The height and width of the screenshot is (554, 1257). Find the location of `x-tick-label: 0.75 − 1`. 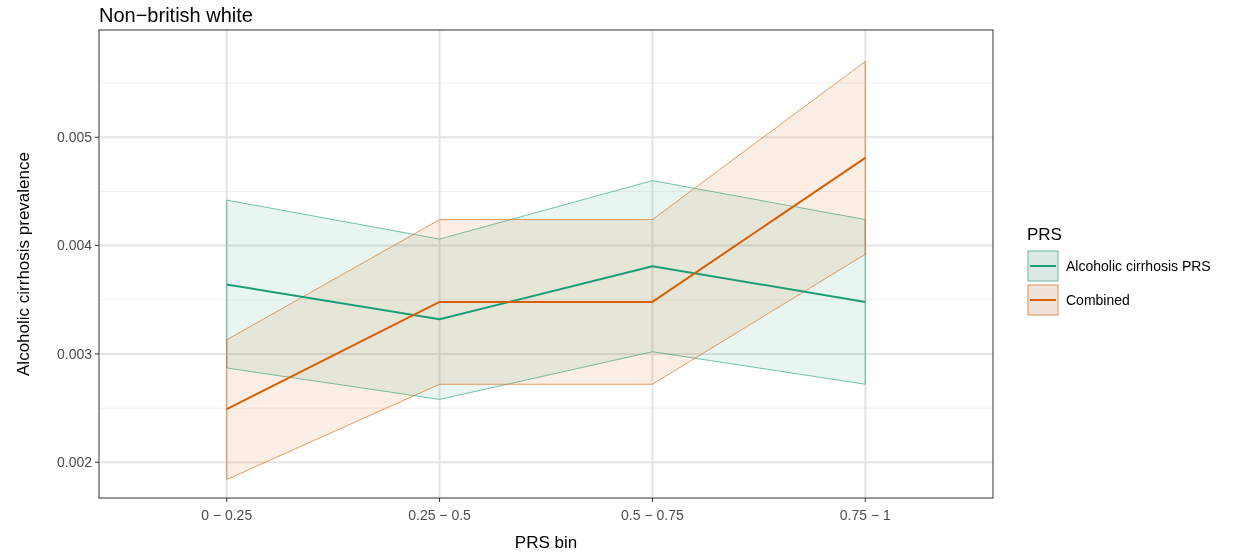

x-tick-label: 0.75 − 1 is located at coordinates (865, 515).